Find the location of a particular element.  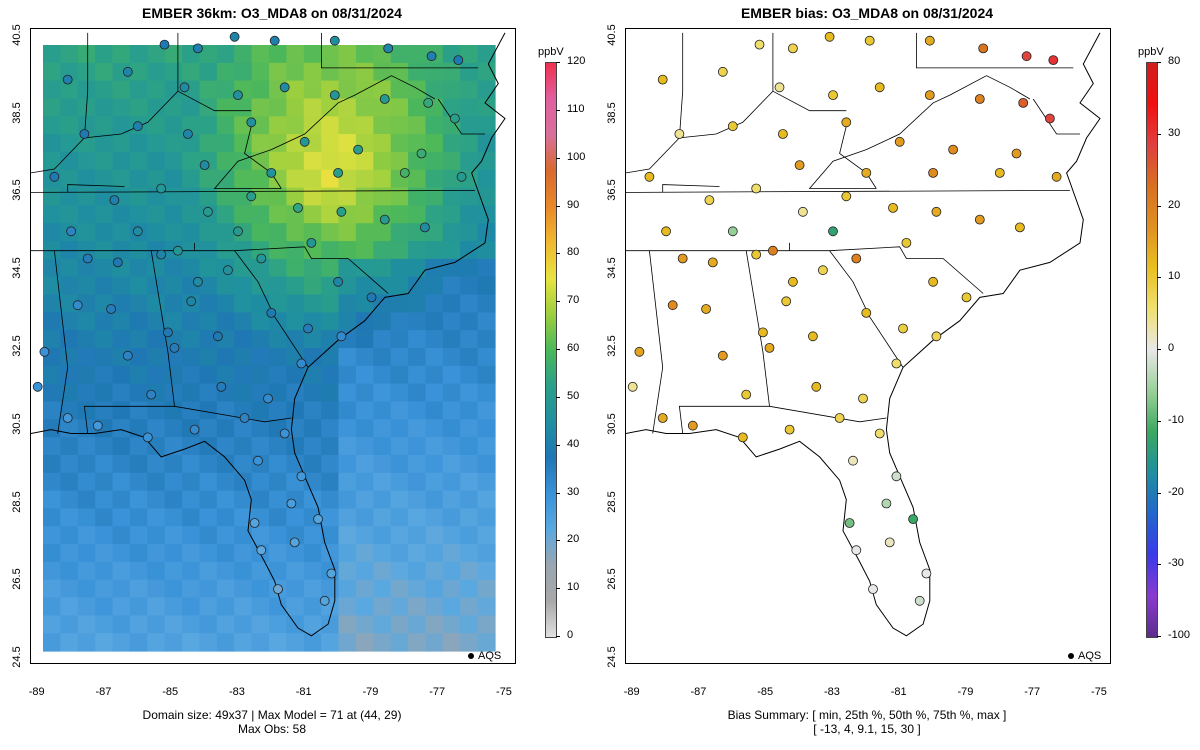

colorbar-tick-label: 80 is located at coordinates (1174, 61).